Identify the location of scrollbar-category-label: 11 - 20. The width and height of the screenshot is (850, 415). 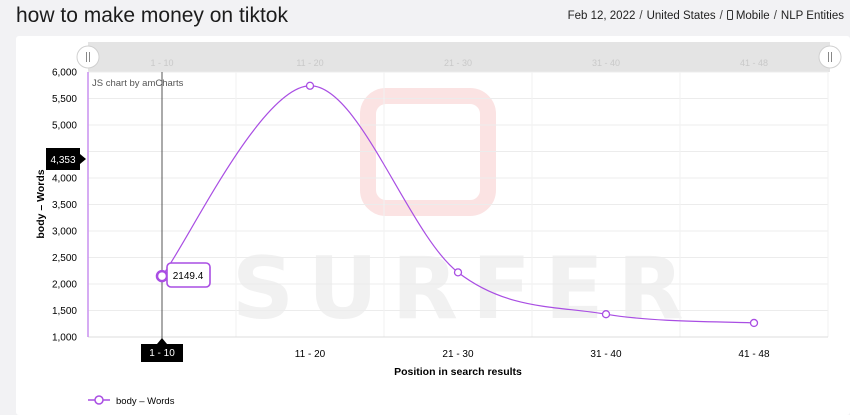
(309, 63).